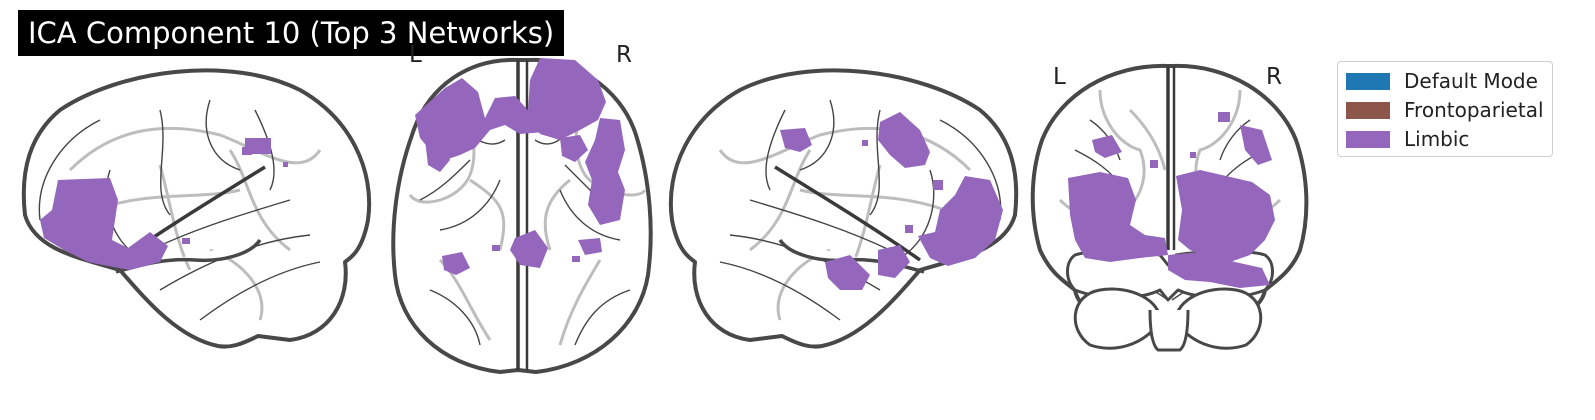 The height and width of the screenshot is (420, 1595). I want to click on axial-right-label: R, so click(624, 55).